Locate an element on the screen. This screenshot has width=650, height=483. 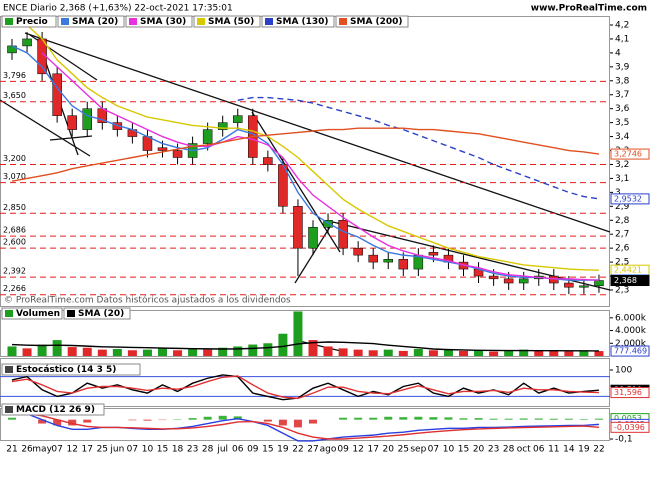
header-site: www.ProRealTime.com is located at coordinates (589, 9).